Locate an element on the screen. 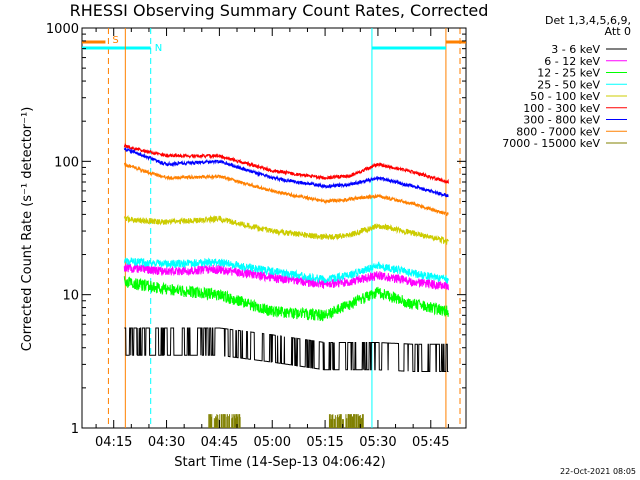  series-800-7000keV is located at coordinates (286, 189).